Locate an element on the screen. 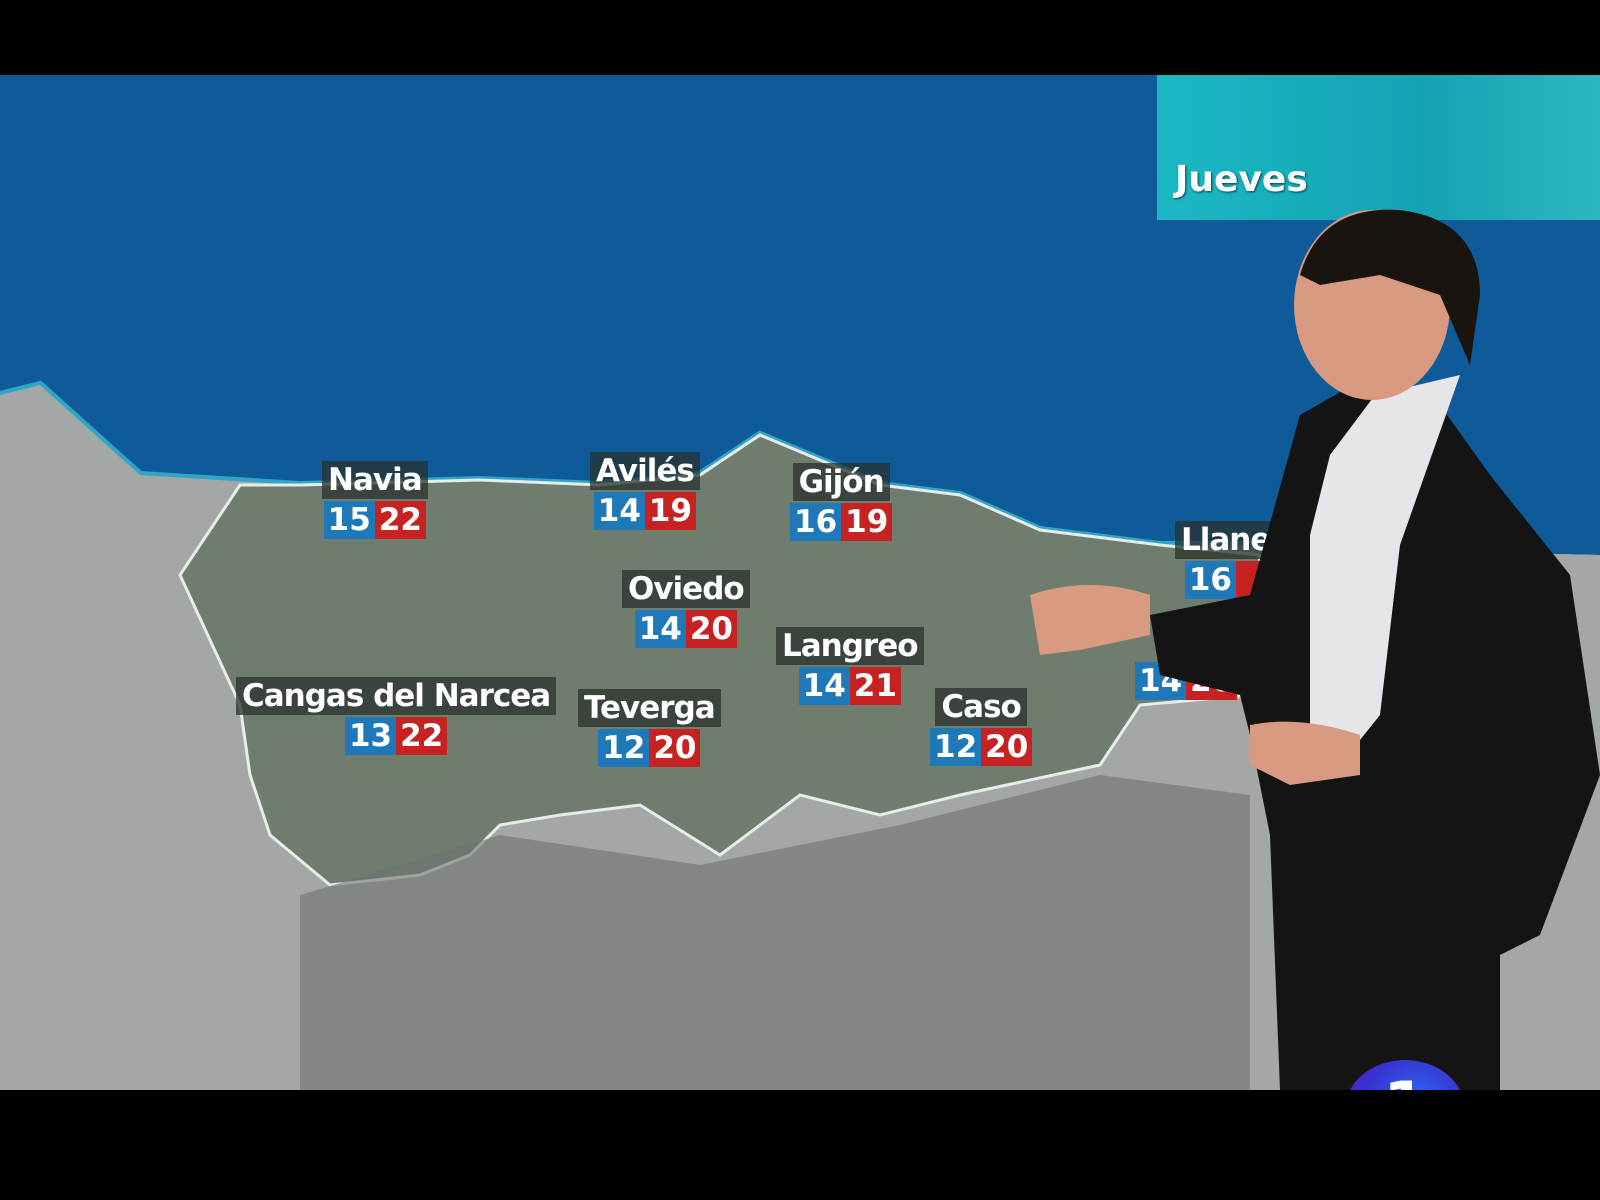 This screenshot has height=1200, width=1600. low-temp: 13 is located at coordinates (370, 736).